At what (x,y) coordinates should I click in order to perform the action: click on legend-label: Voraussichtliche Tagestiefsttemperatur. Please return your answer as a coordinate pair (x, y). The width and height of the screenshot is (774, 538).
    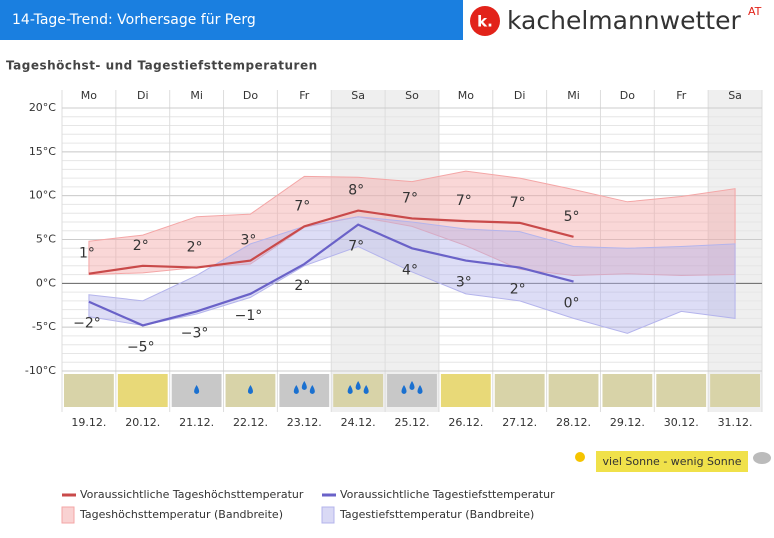
    Looking at the image, I should click on (447, 494).